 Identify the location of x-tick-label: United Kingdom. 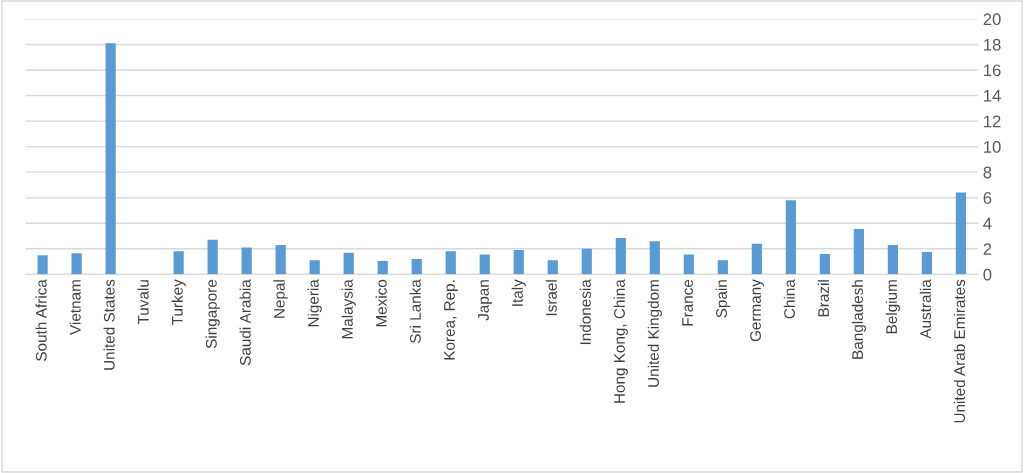
(654, 333).